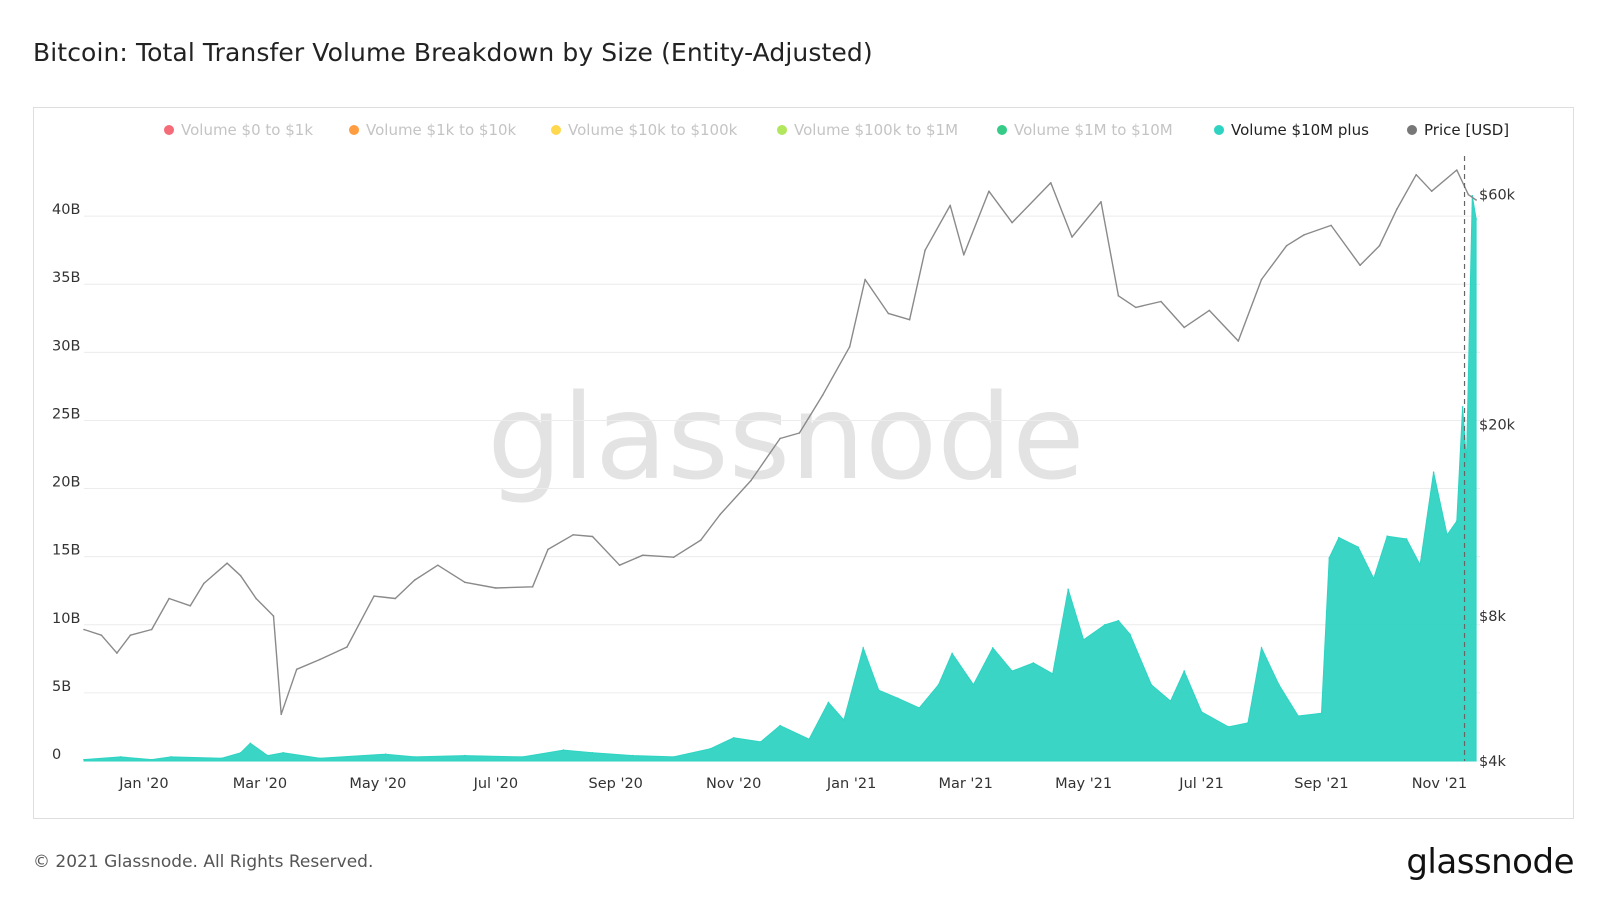 The image size is (1600, 900). Describe the element at coordinates (61, 687) in the screenshot. I see `y-tick-label: 5B` at that location.